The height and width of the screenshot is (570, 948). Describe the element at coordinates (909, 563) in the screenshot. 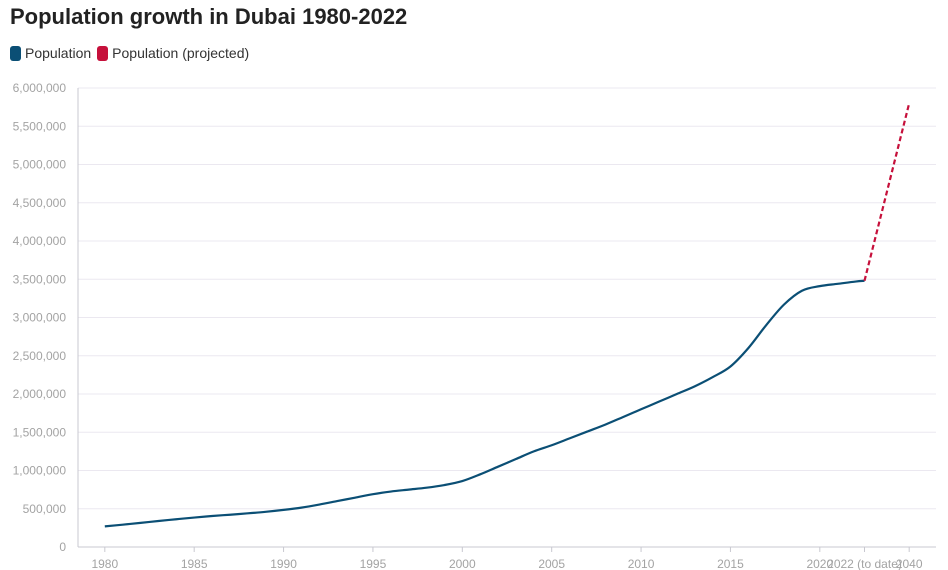

I see `x-tick-label: 2040` at that location.